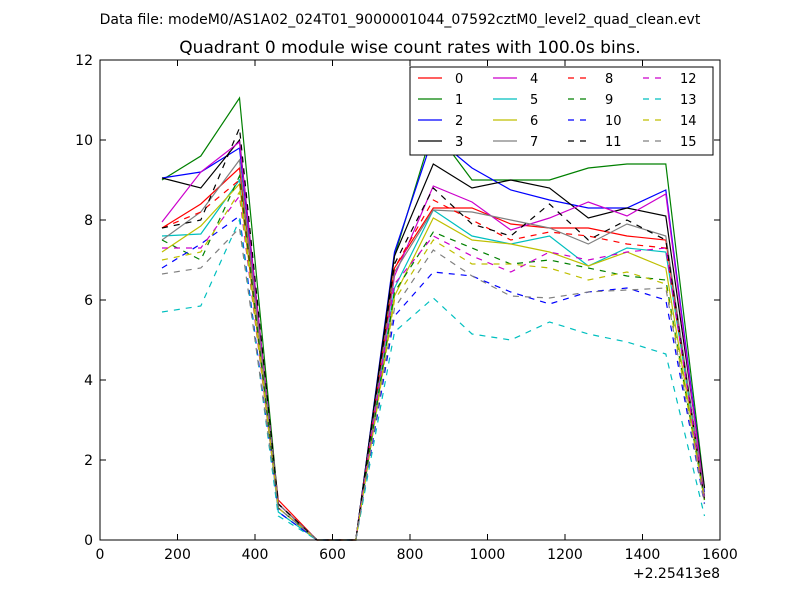 The width and height of the screenshot is (800, 600). What do you see at coordinates (643, 555) in the screenshot?
I see `x-tick-label: 1400` at bounding box center [643, 555].